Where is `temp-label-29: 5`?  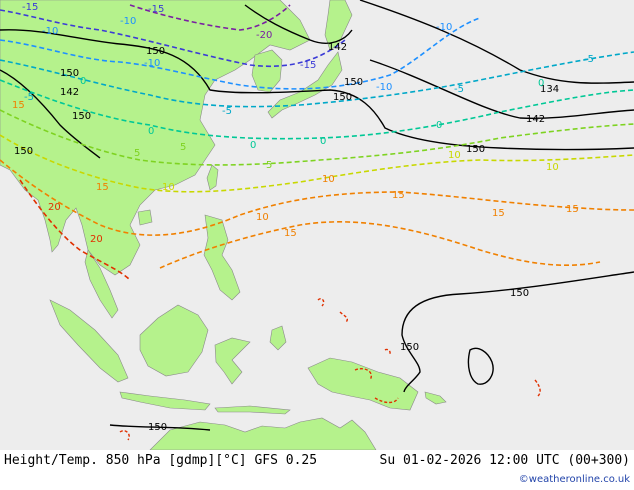 temp-label-29: 5 is located at coordinates (183, 147).